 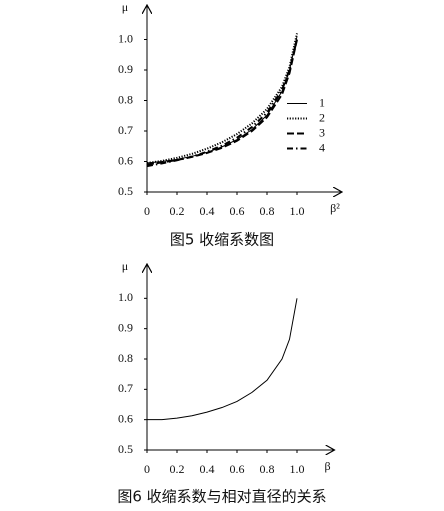 I want to click on x-axis-label: β², so click(x=335, y=208).